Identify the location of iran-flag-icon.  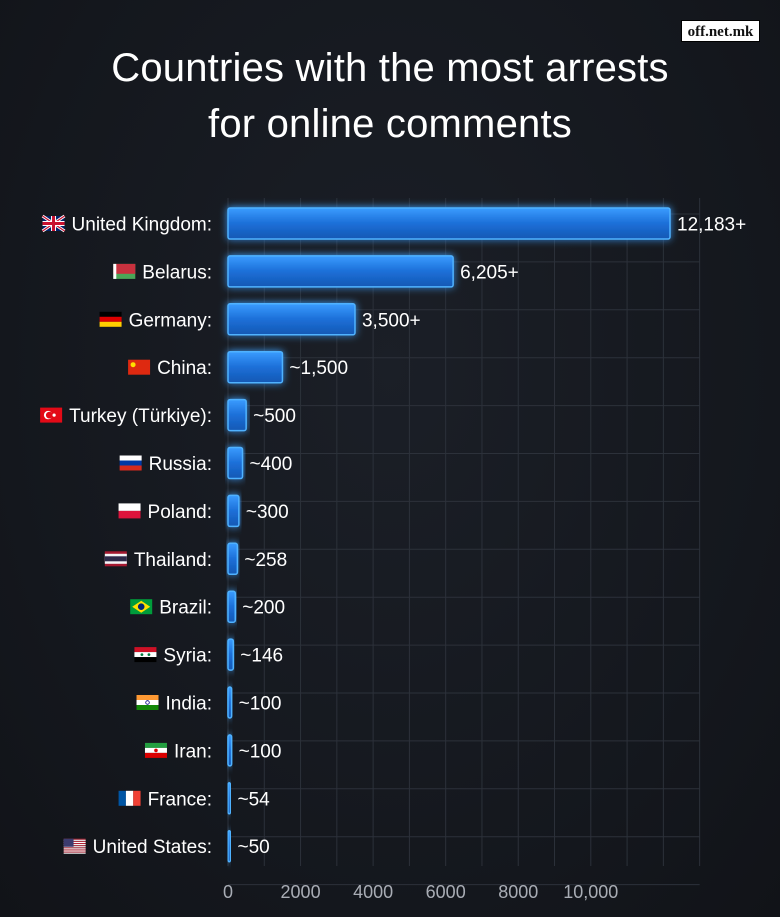
(155, 750).